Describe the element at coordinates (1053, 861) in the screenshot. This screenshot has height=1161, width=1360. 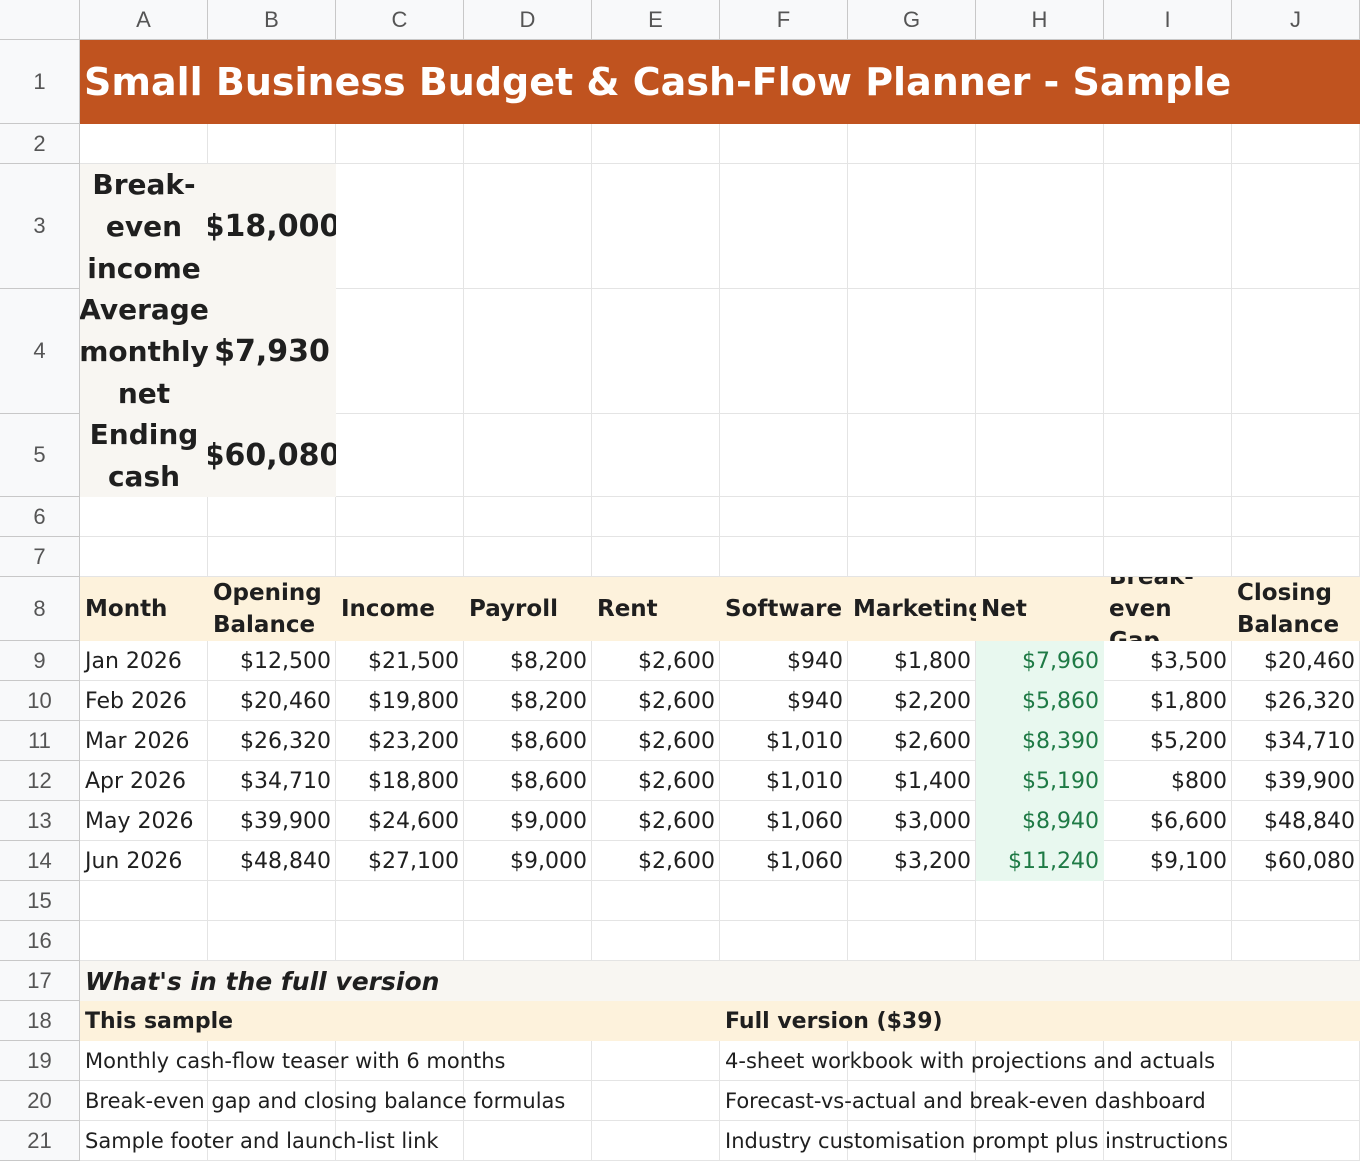
I see `table-cell: $11,240` at that location.